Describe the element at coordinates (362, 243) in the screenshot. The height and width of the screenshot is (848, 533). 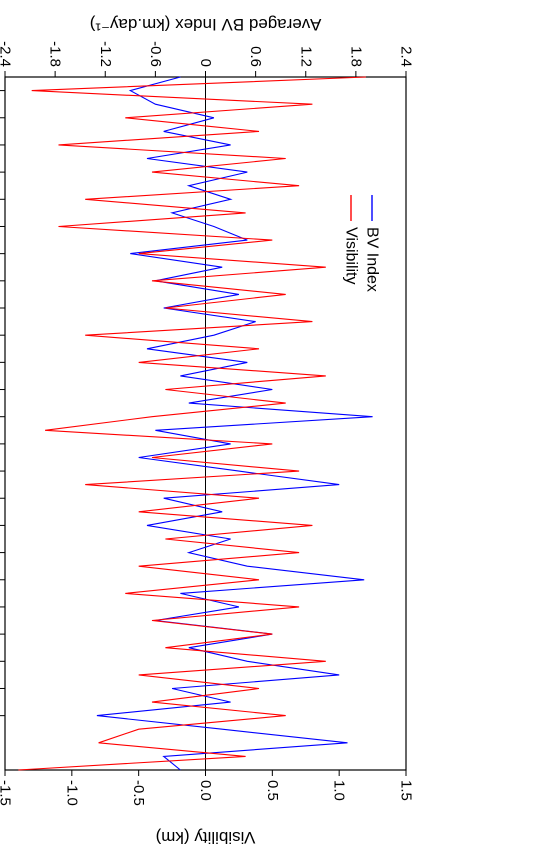
I see `legend: BV Index Visibility` at that location.